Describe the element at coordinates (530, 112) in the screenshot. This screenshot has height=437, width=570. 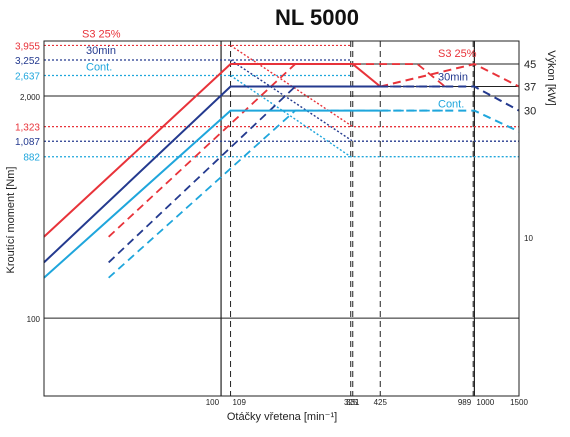
I see `right-tick-30: 30` at that location.